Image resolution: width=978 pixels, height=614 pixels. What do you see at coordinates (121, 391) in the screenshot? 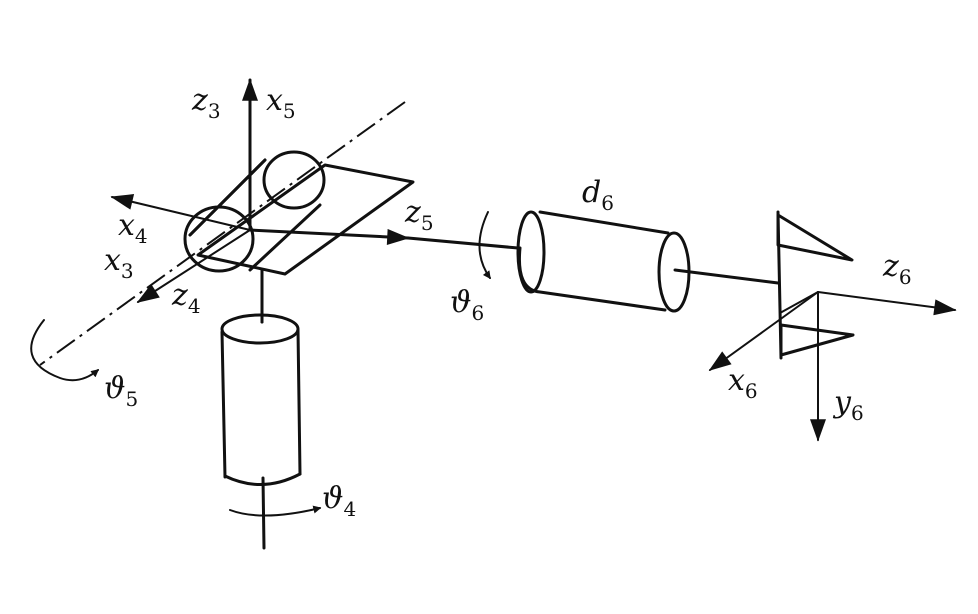
I see `label-theta5: ϑ5` at bounding box center [121, 391].